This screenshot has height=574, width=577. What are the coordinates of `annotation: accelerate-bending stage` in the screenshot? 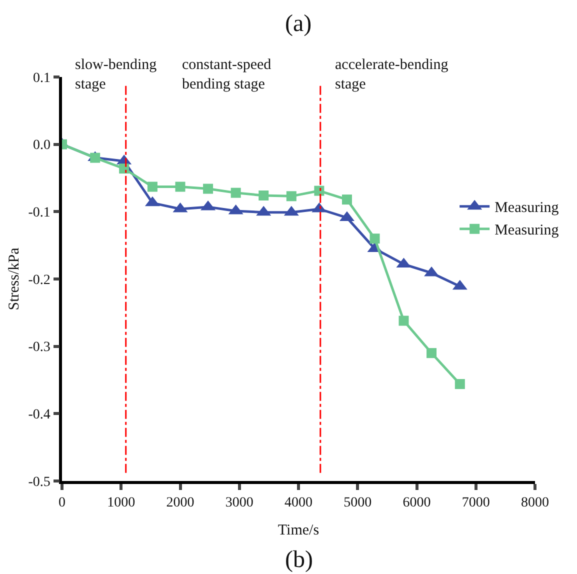 It's located at (392, 74).